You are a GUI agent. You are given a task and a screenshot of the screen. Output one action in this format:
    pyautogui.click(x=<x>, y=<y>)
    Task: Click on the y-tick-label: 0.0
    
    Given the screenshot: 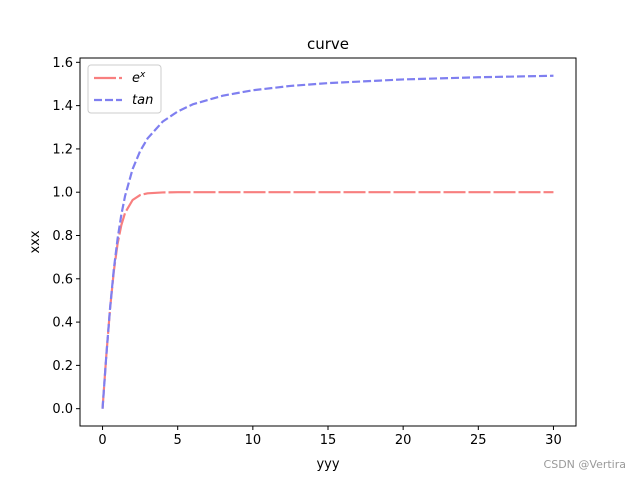 What is the action you would take?
    pyautogui.click(x=62, y=409)
    